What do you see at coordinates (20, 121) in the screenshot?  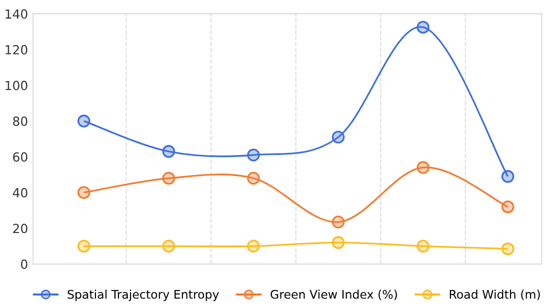 I see `y-tick-label: 80` at bounding box center [20, 121].